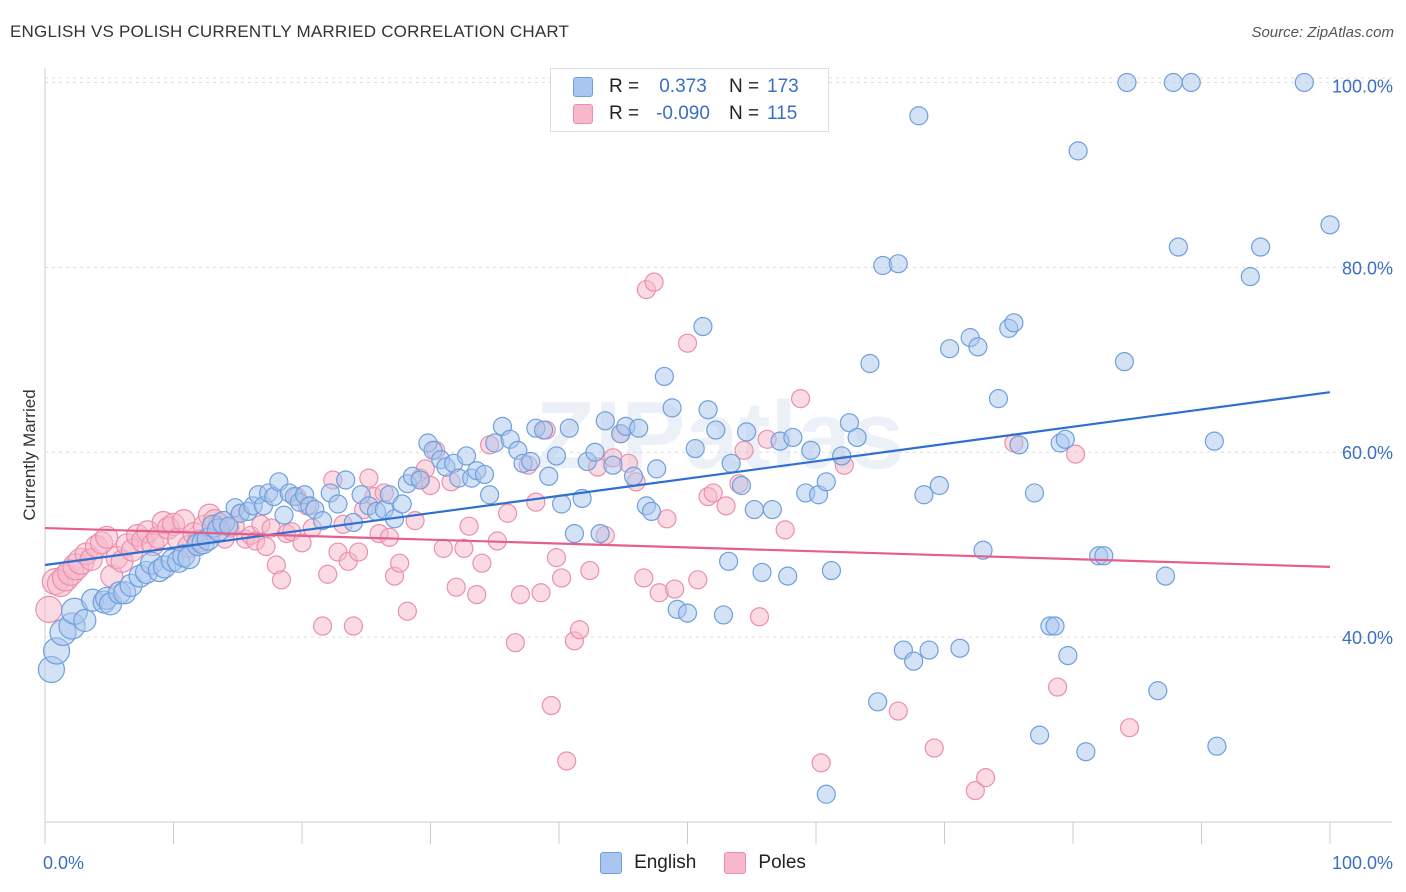 This screenshot has height=892, width=1406. I want to click on y-tick-label-80: 80.0%, so click(1367, 268).